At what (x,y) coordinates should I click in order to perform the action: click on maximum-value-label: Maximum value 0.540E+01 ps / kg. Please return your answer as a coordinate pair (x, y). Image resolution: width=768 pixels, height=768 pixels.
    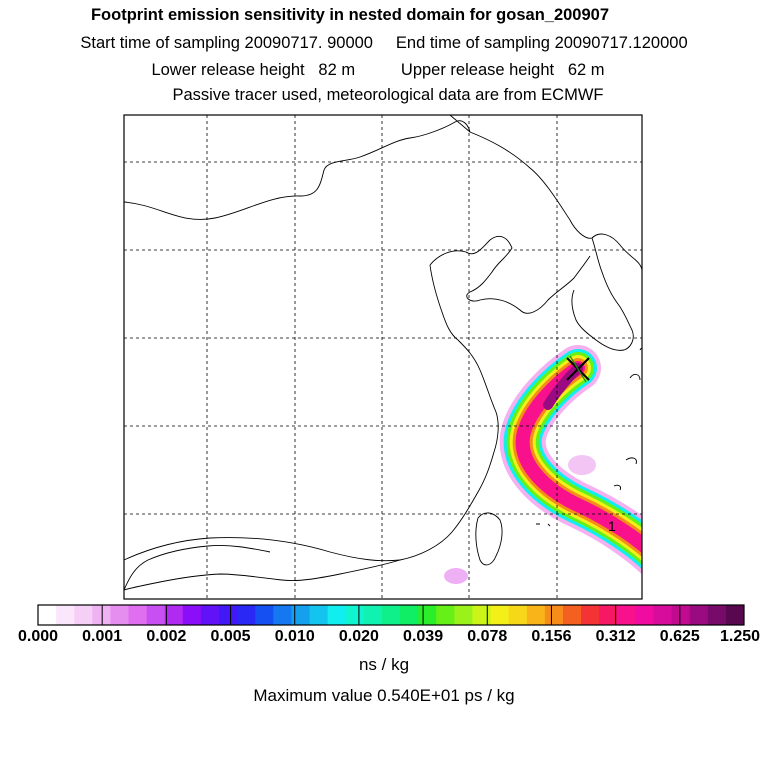
    Looking at the image, I should click on (384, 695).